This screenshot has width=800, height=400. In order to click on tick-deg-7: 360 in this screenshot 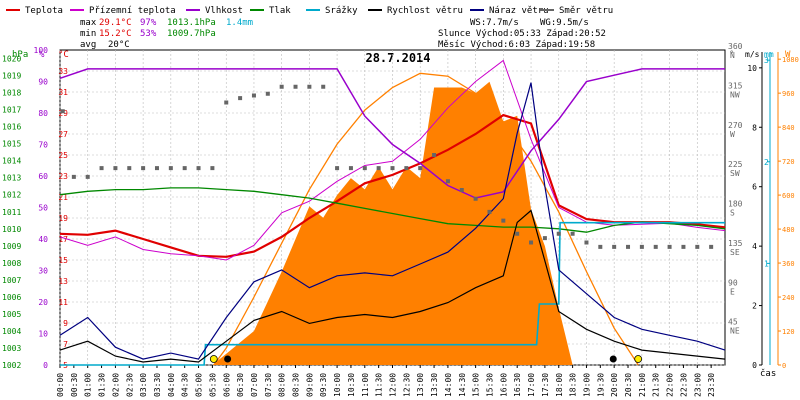, I will do `click(735, 46)`.